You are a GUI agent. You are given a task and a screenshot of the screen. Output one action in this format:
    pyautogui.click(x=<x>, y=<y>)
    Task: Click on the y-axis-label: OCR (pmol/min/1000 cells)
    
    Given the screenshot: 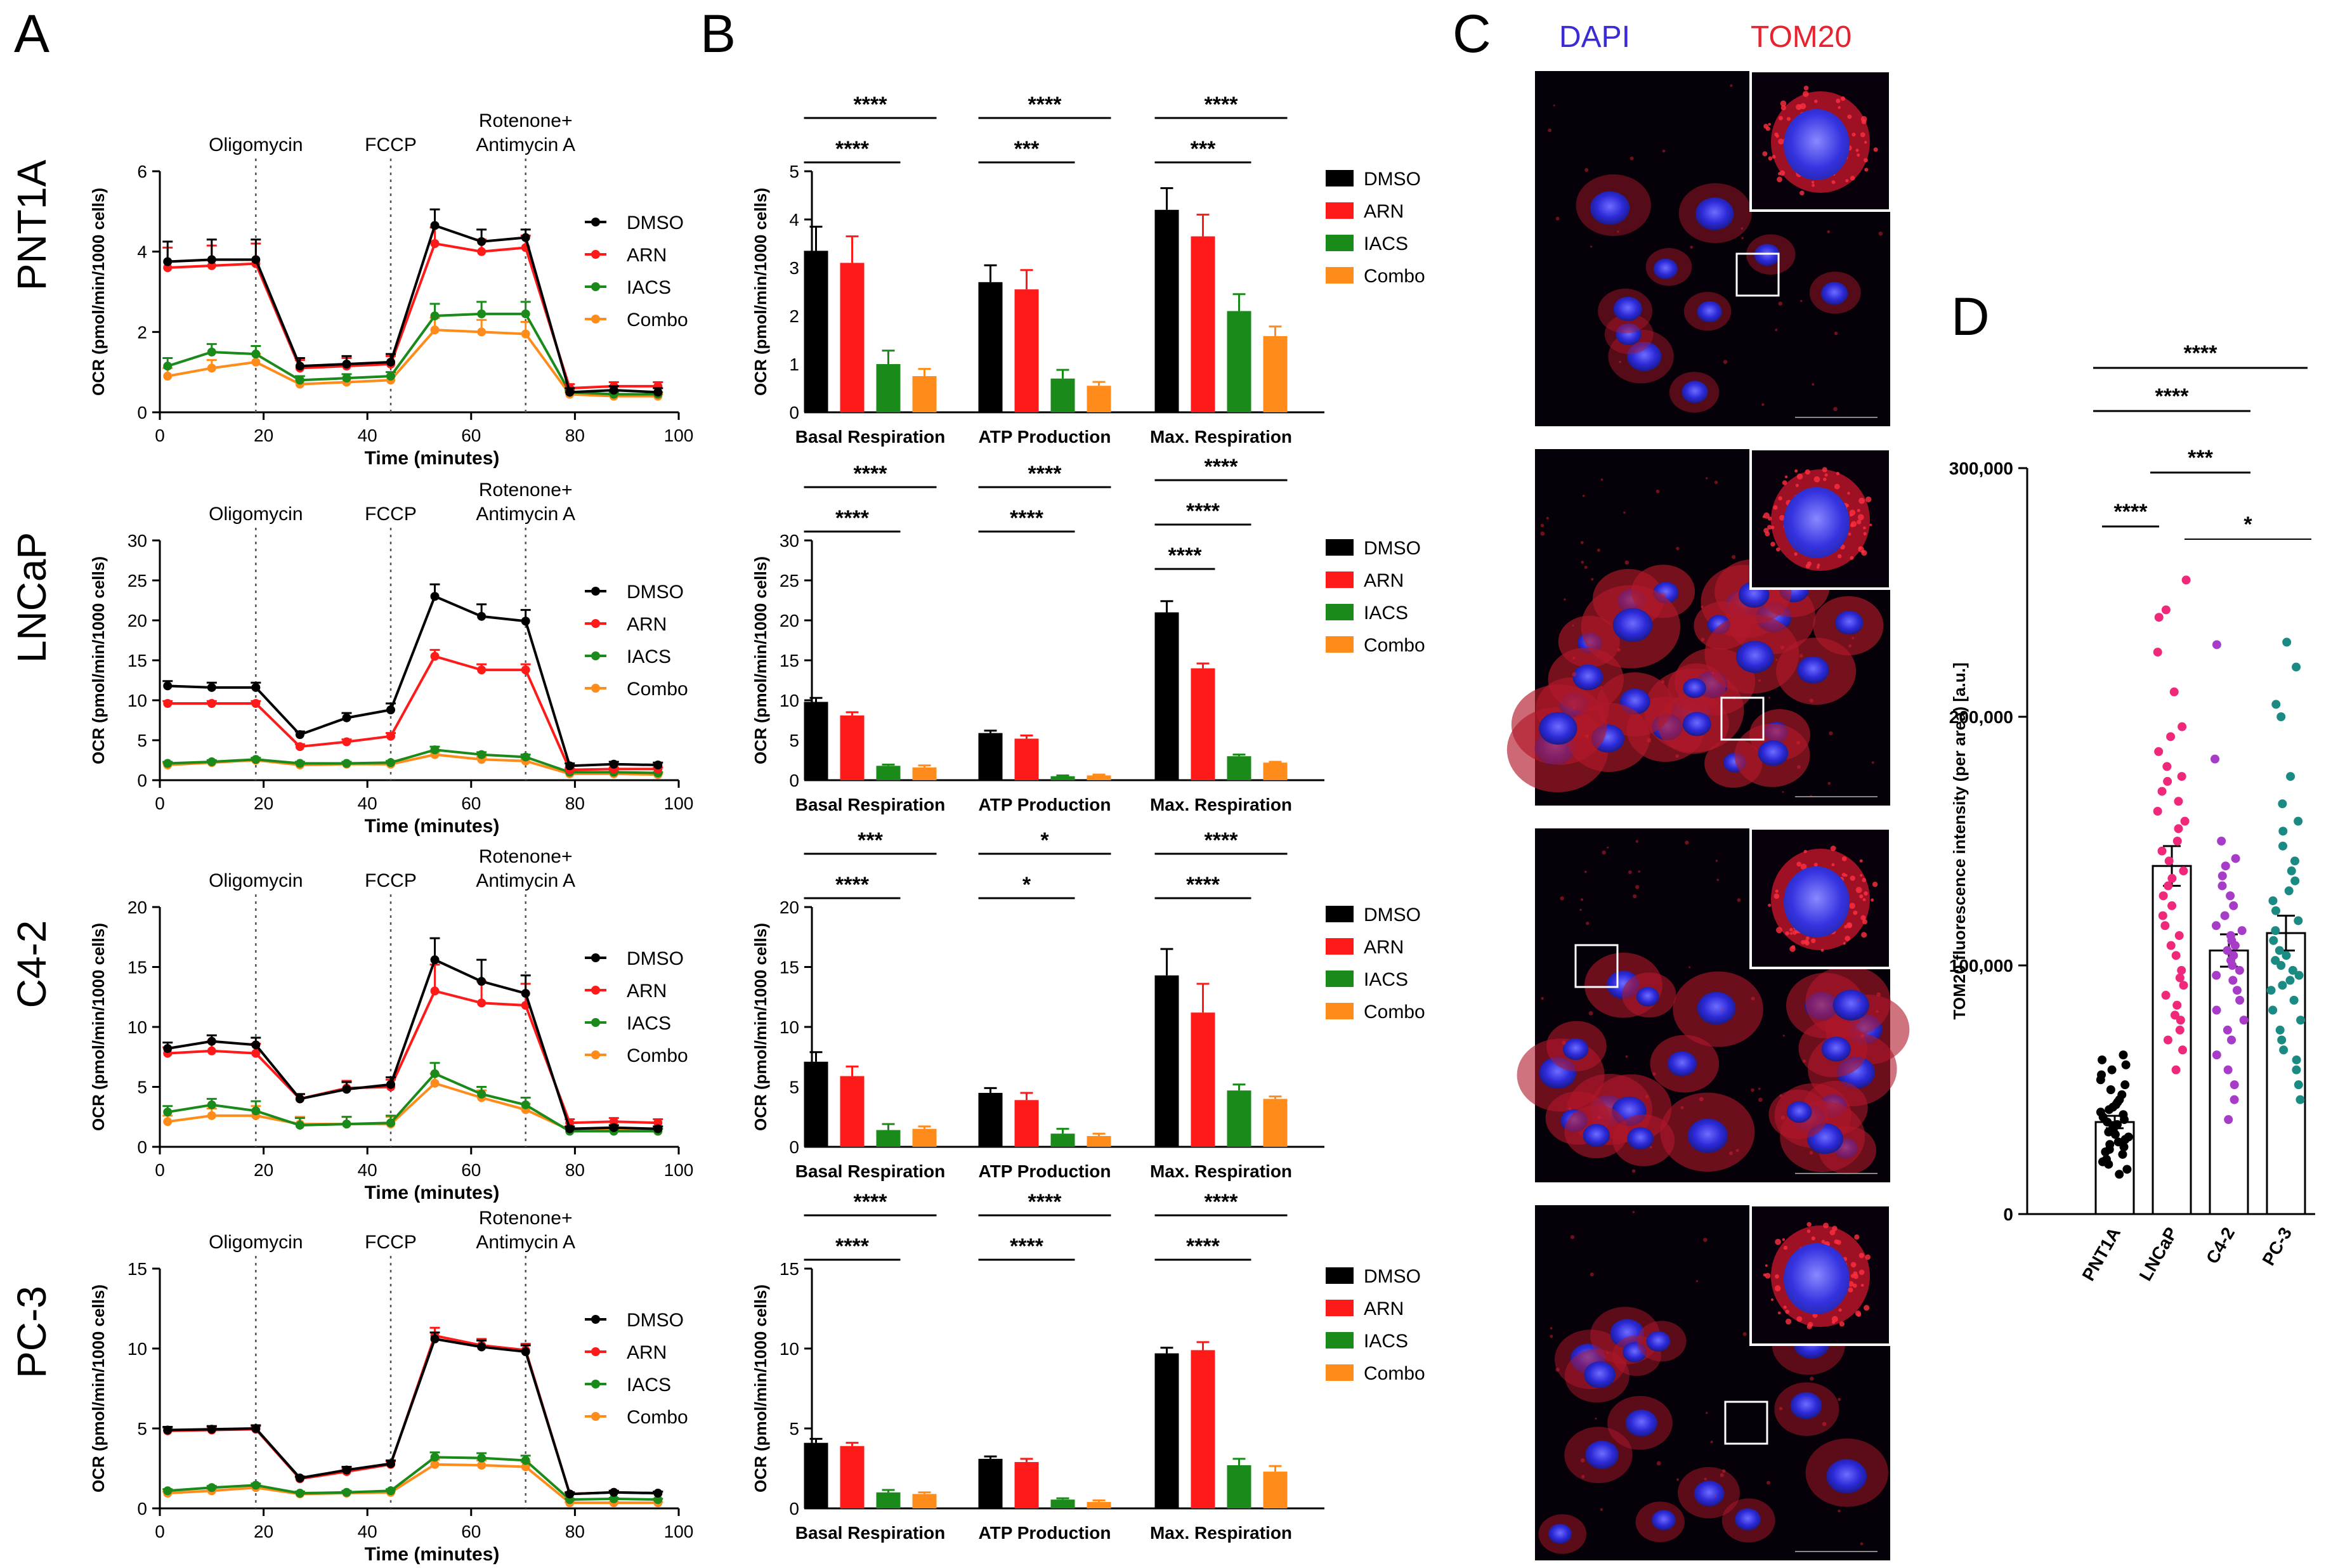 What is the action you would take?
    pyautogui.click(x=761, y=660)
    